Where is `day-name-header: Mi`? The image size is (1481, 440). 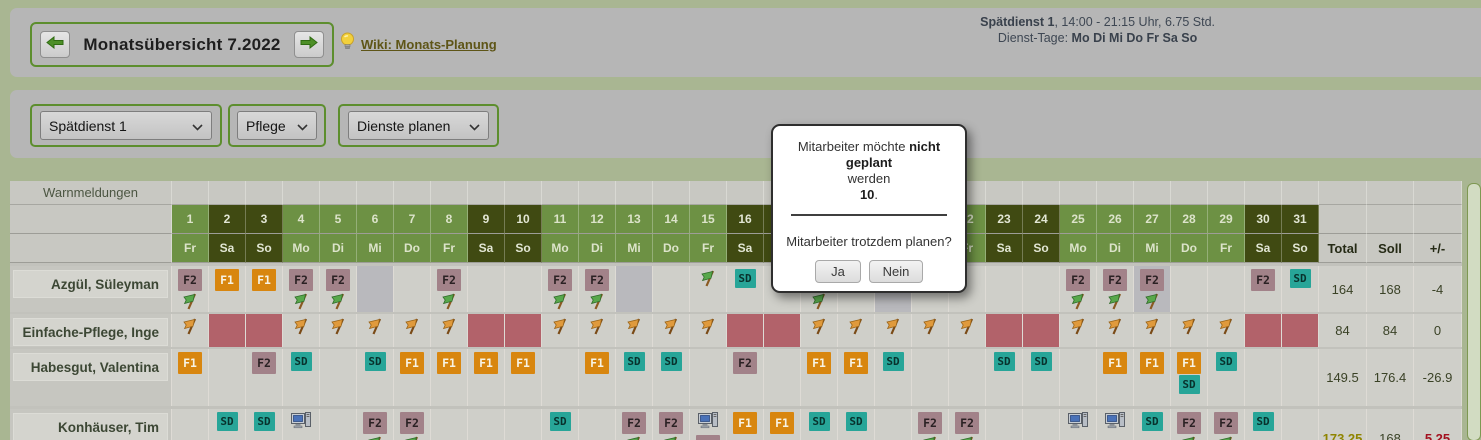 day-name-header: Mi is located at coordinates (1152, 248).